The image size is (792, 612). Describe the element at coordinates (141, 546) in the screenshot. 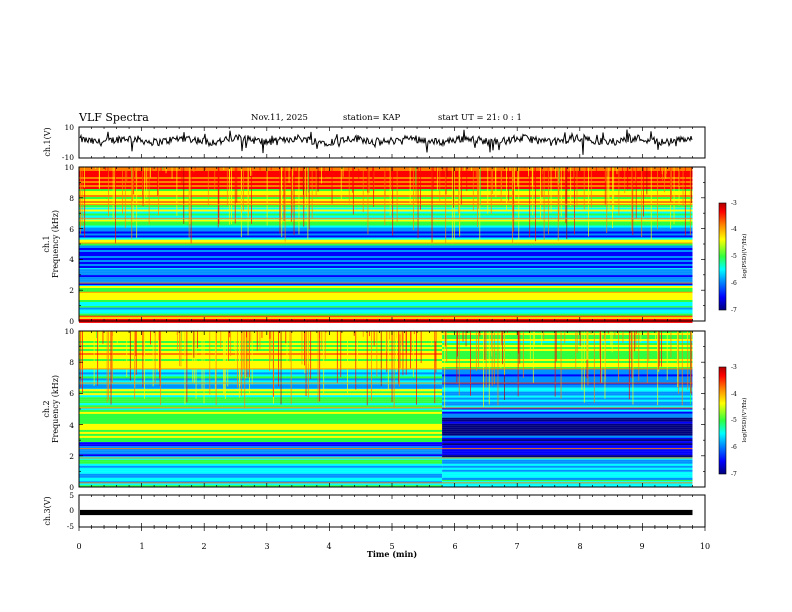

I see `xtick-1: 1` at that location.